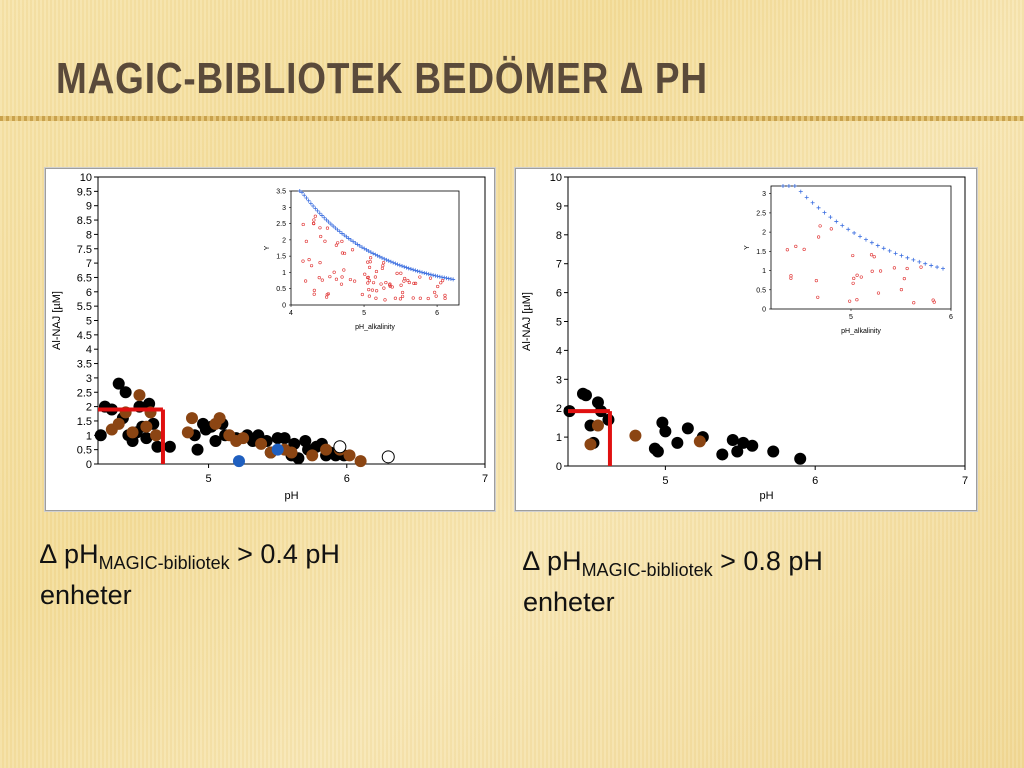 Image resolution: width=1024 pixels, height=768 pixels. Describe the element at coordinates (84, 422) in the screenshot. I see `y-tick-label: 1.5` at that location.